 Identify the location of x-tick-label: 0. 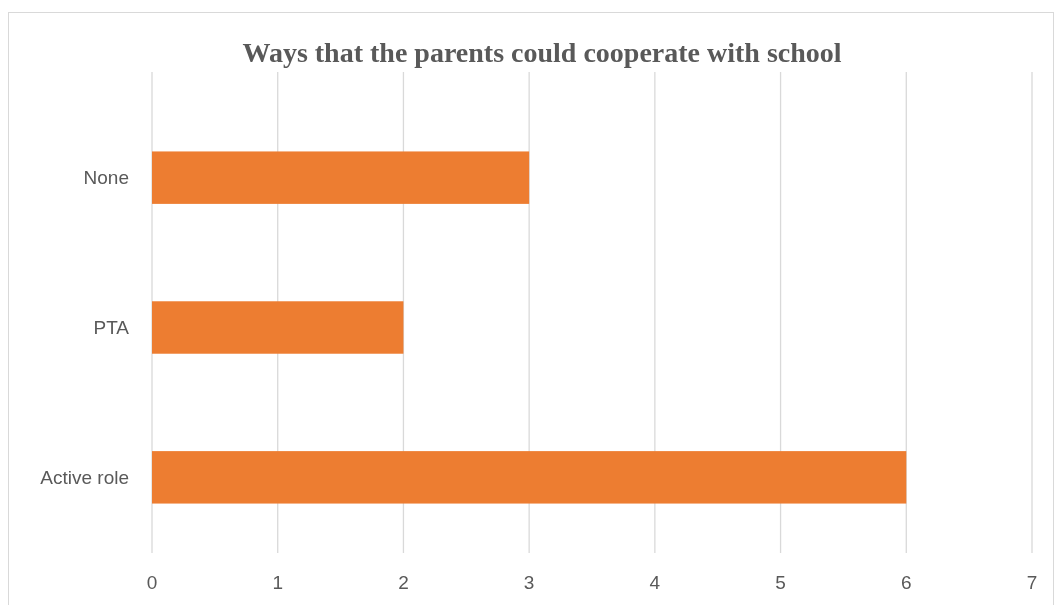
(152, 582).